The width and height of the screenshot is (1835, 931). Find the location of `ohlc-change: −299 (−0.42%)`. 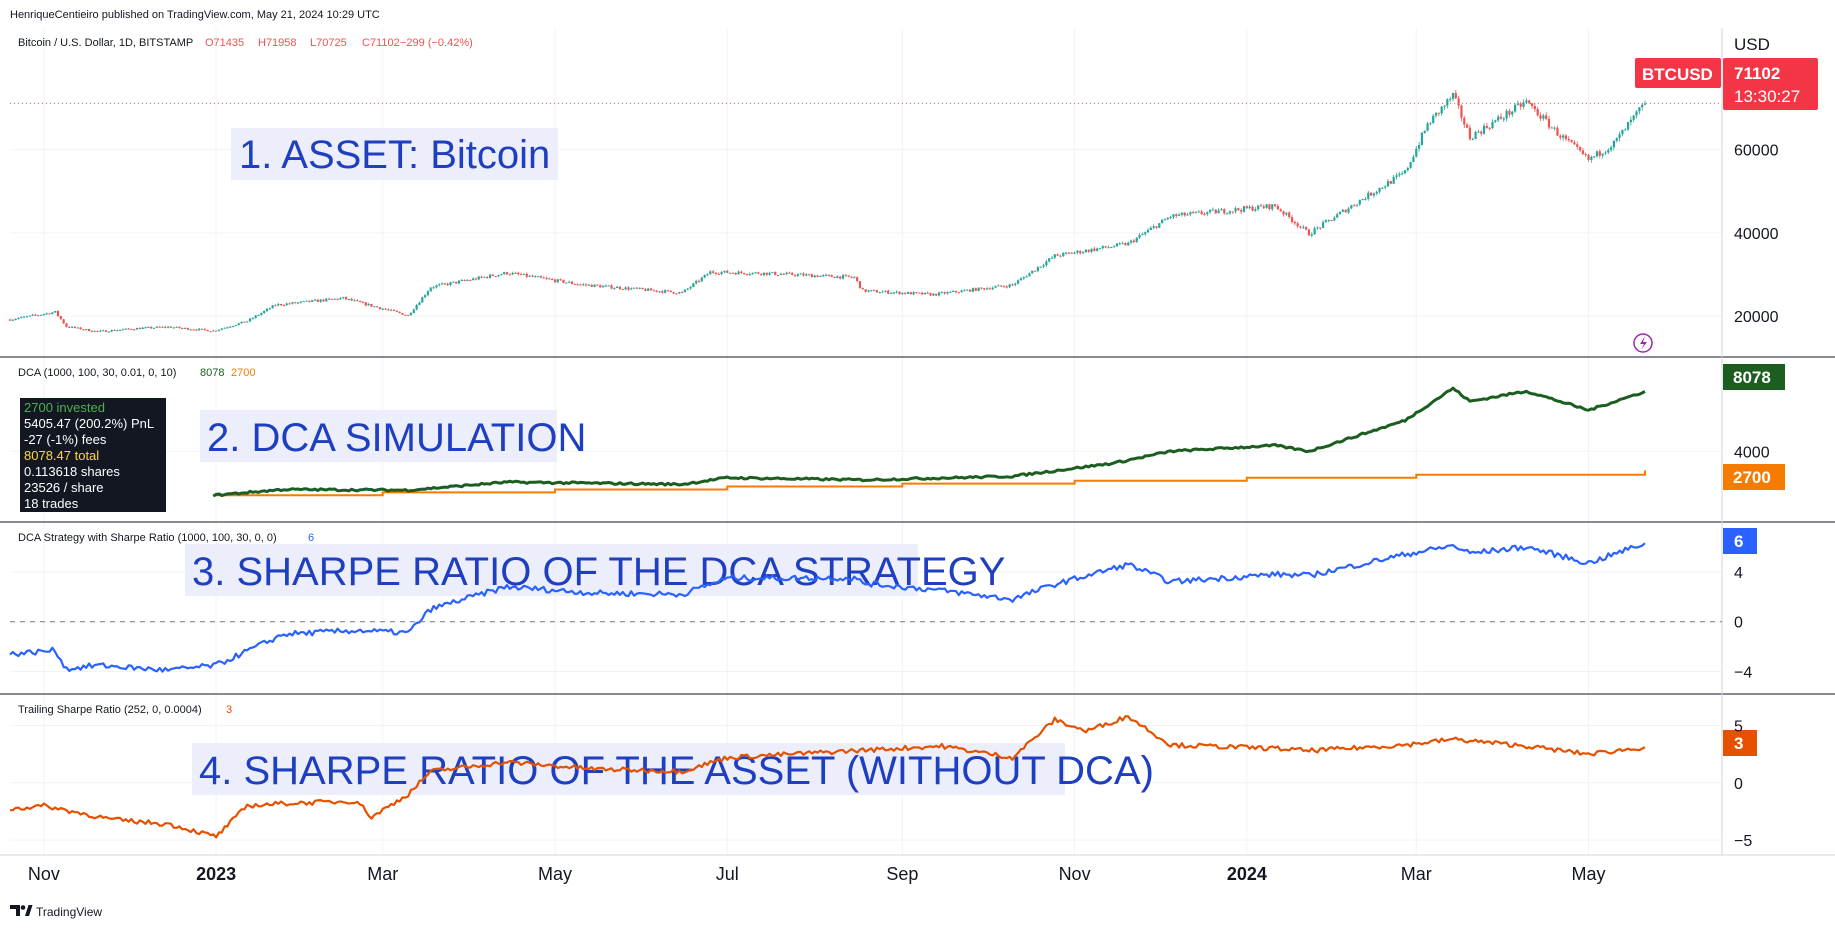

ohlc-change: −299 (−0.42%) is located at coordinates (436, 43).